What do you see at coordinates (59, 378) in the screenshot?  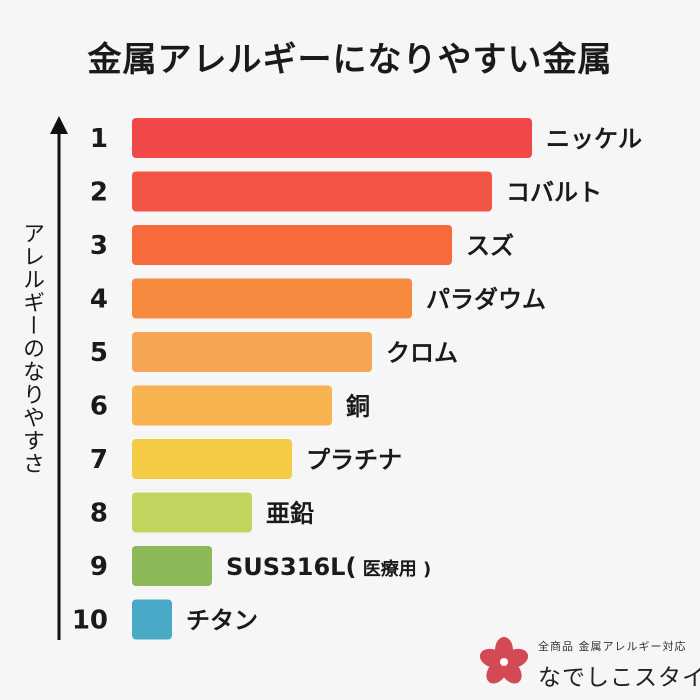 I see `y-axis-arrow` at bounding box center [59, 378].